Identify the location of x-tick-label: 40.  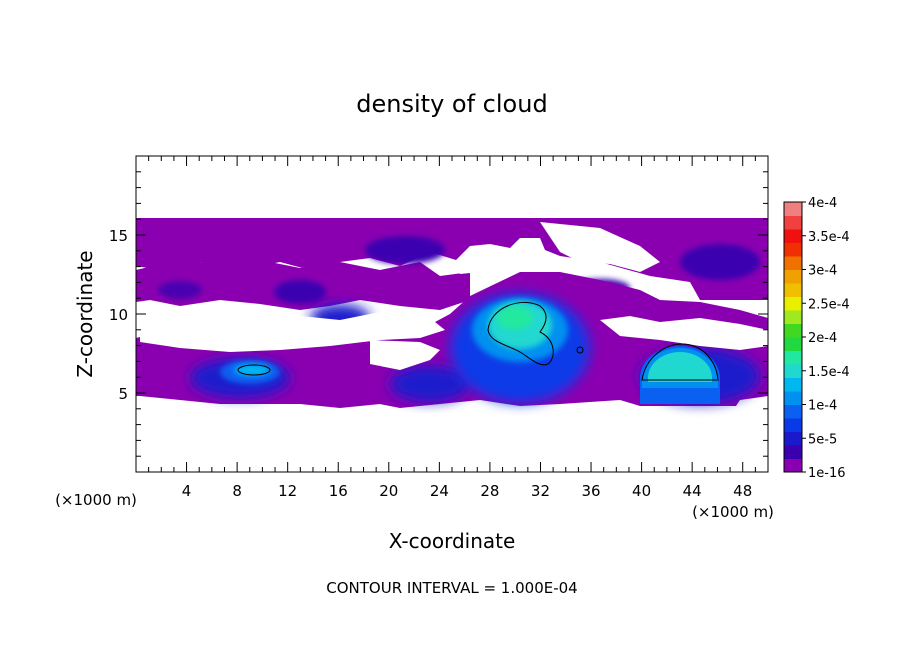
(641, 491).